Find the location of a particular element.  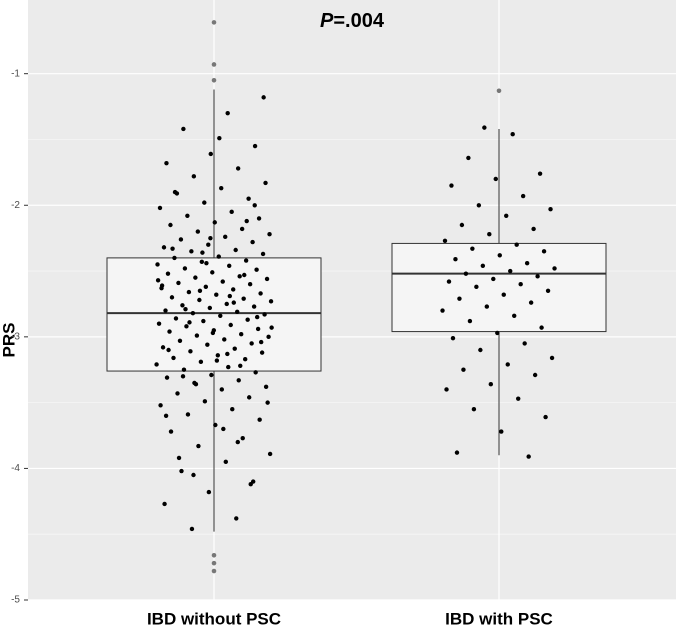

y-axis-label: PRS is located at coordinates (9, 340).